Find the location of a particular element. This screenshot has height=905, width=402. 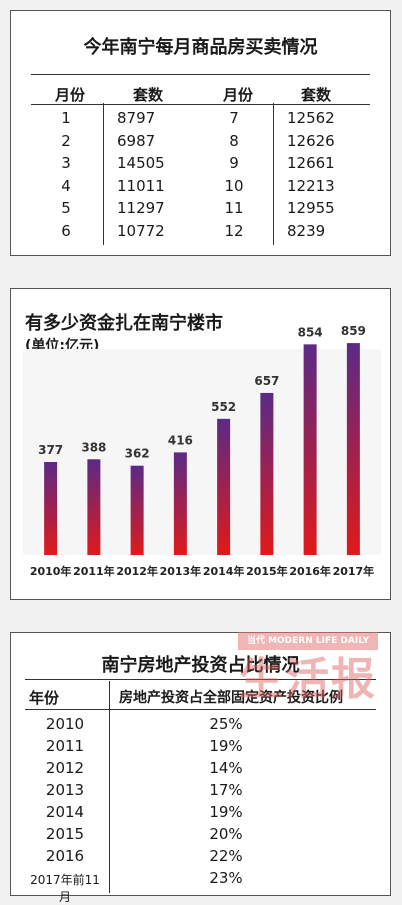

header-top-rule is located at coordinates (200, 74).